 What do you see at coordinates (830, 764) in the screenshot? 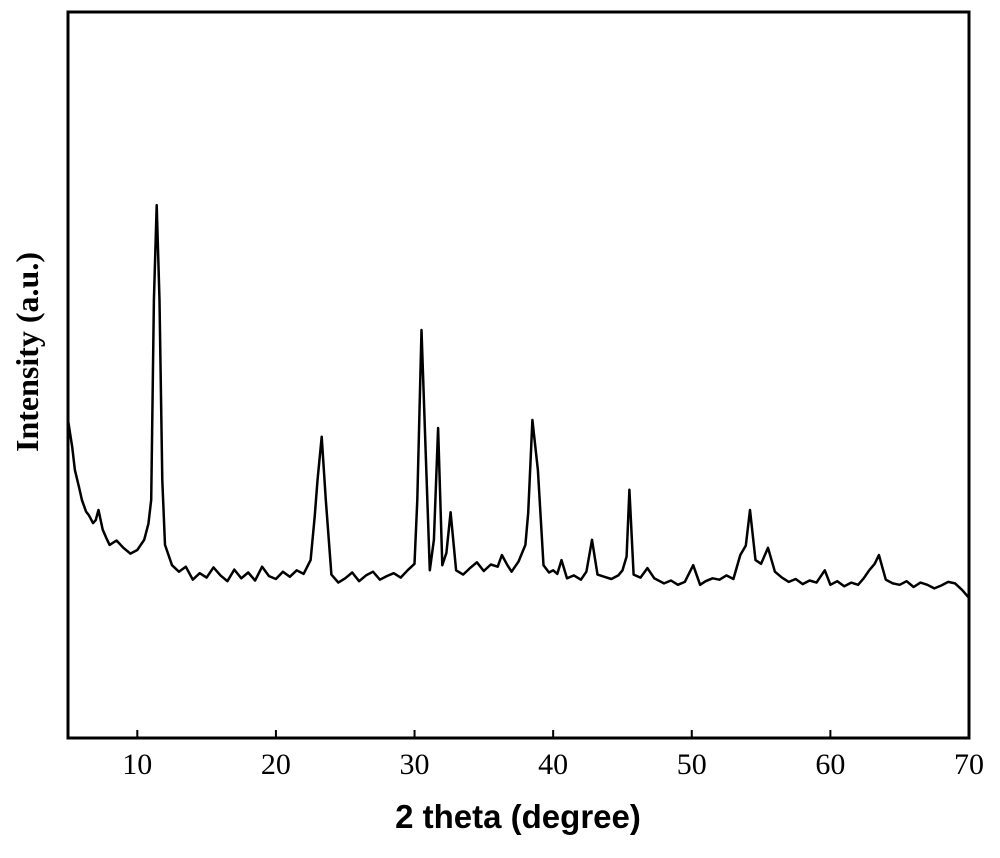
I see `x-tick-label: 60` at bounding box center [830, 764].